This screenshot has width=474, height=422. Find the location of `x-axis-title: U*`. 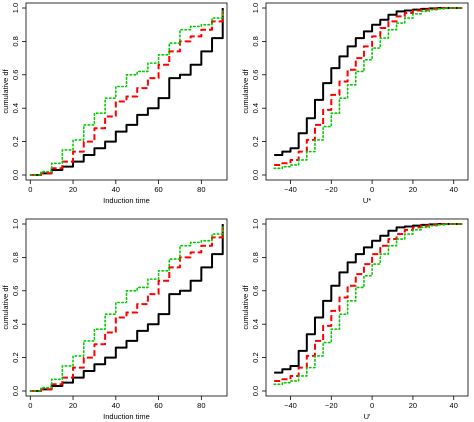

x-axis-title: U* is located at coordinates (367, 200).